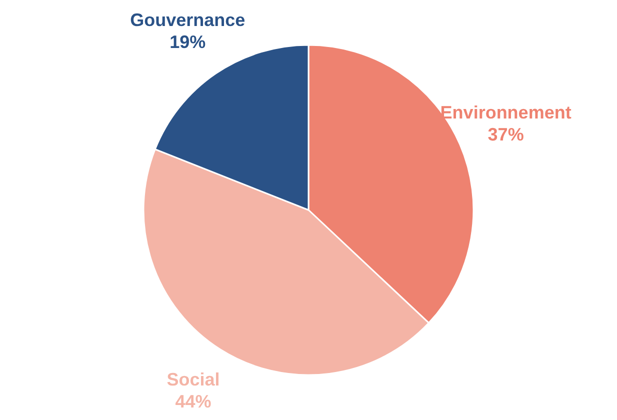  I want to click on data-label: 19%, so click(188, 42).